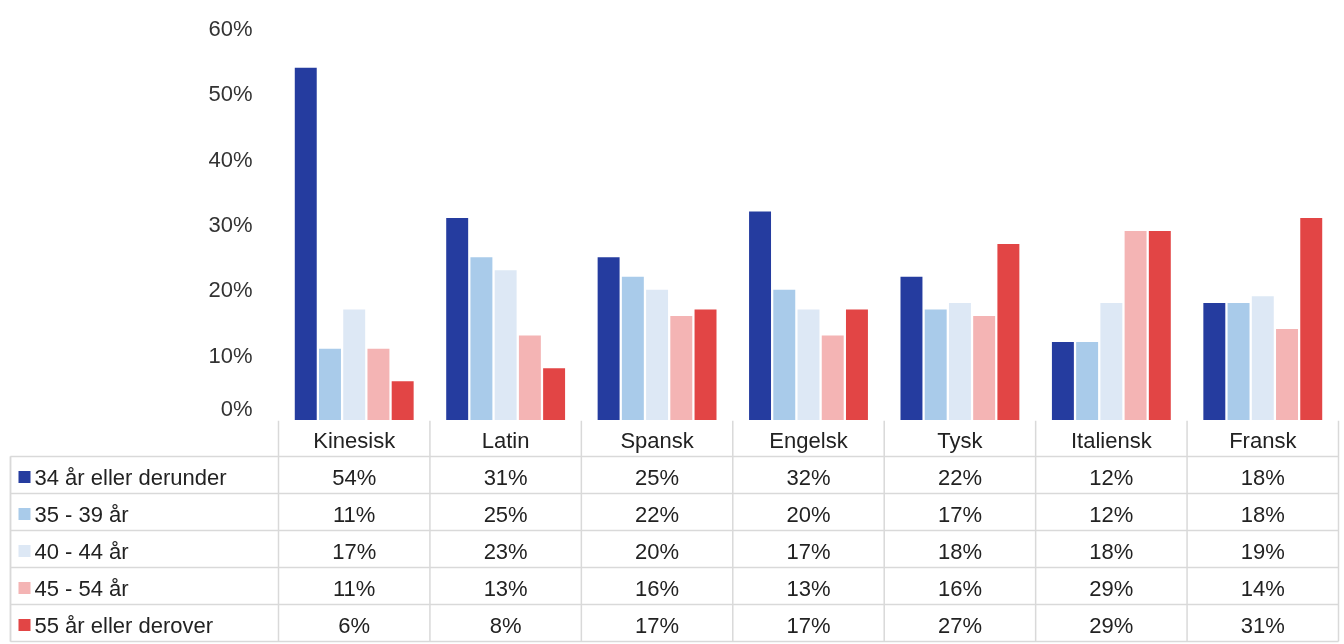  Describe the element at coordinates (81, 551) in the screenshot. I see `legend-label: 40 - 44 år` at that location.